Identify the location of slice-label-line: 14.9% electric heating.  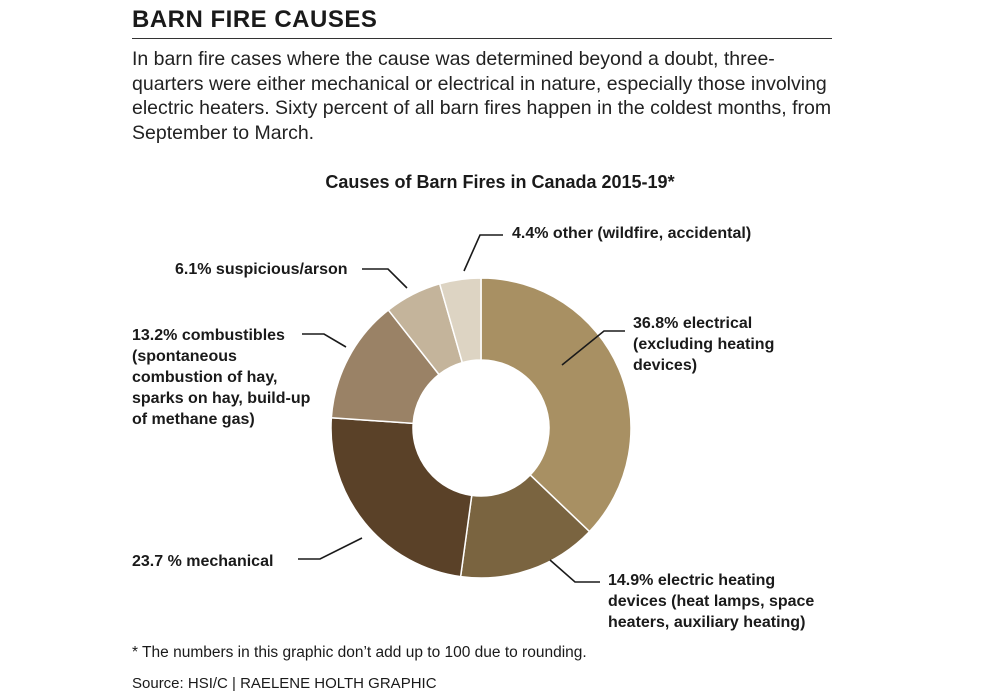
(692, 580).